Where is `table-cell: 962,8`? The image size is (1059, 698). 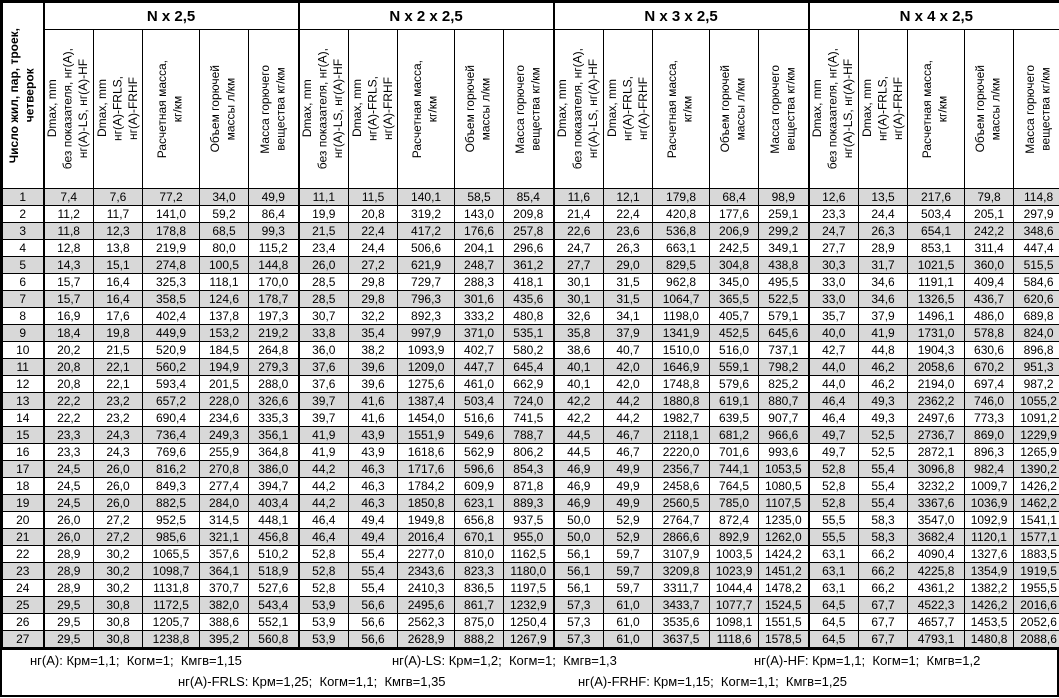 table-cell: 962,8 is located at coordinates (681, 282).